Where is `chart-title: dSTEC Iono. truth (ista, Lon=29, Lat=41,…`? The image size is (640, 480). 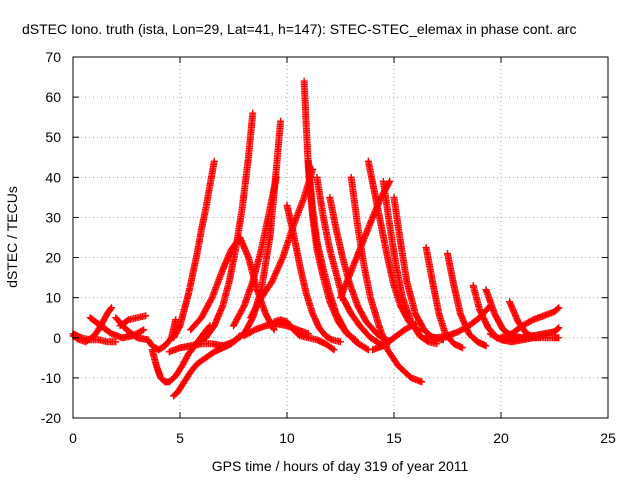 chart-title: dSTEC Iono. truth (ista, Lon=29, Lat=41,… is located at coordinates (299, 29).